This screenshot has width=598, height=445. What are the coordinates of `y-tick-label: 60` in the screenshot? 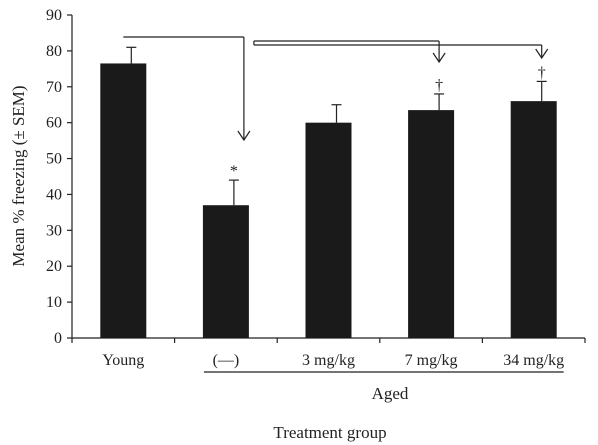 It's located at (54, 123).